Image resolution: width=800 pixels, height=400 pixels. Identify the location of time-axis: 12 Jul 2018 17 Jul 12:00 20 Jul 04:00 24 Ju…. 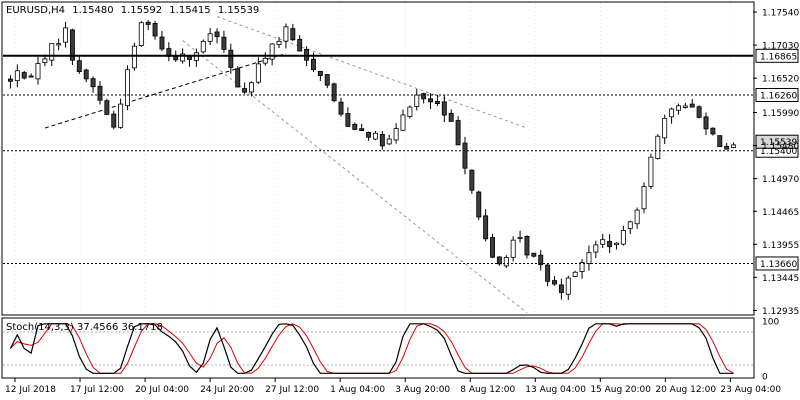
(393, 386).